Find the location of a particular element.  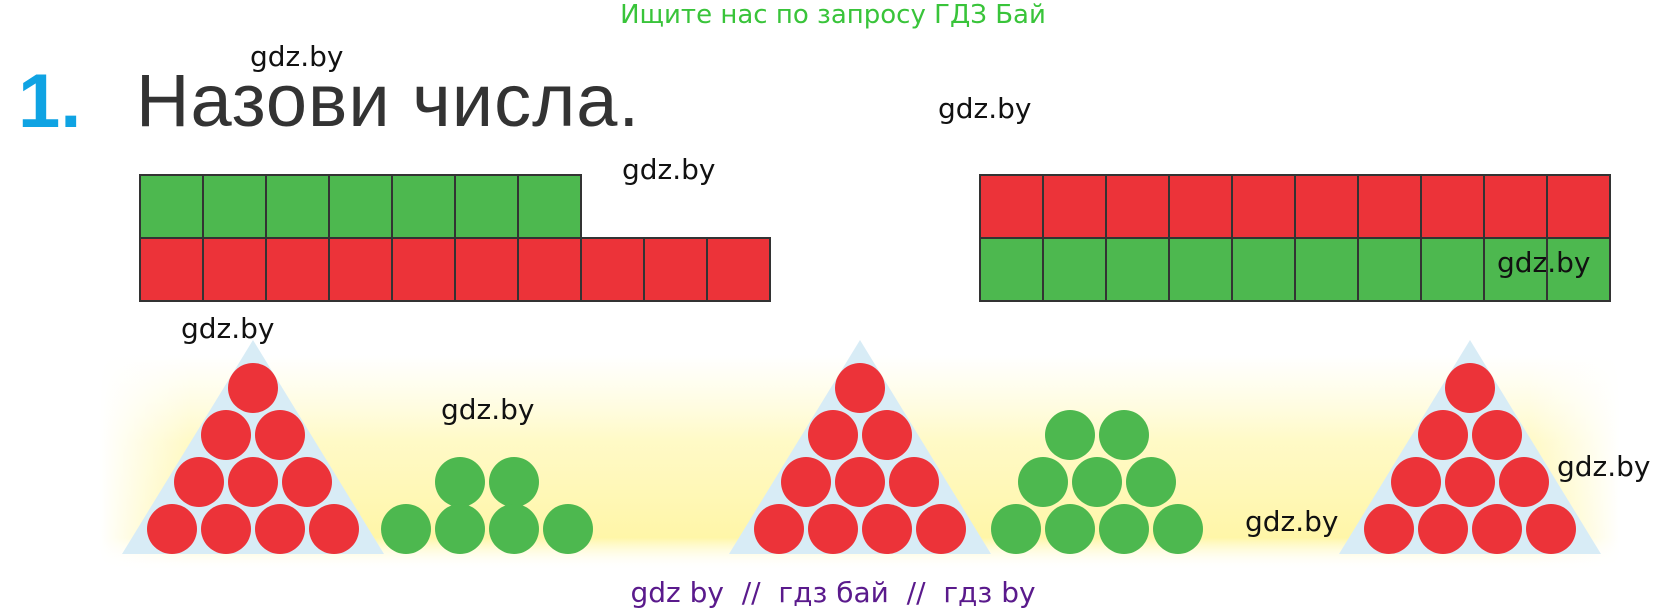

footer-text: gdz by // гдз бай // гдз by is located at coordinates (833, 592).